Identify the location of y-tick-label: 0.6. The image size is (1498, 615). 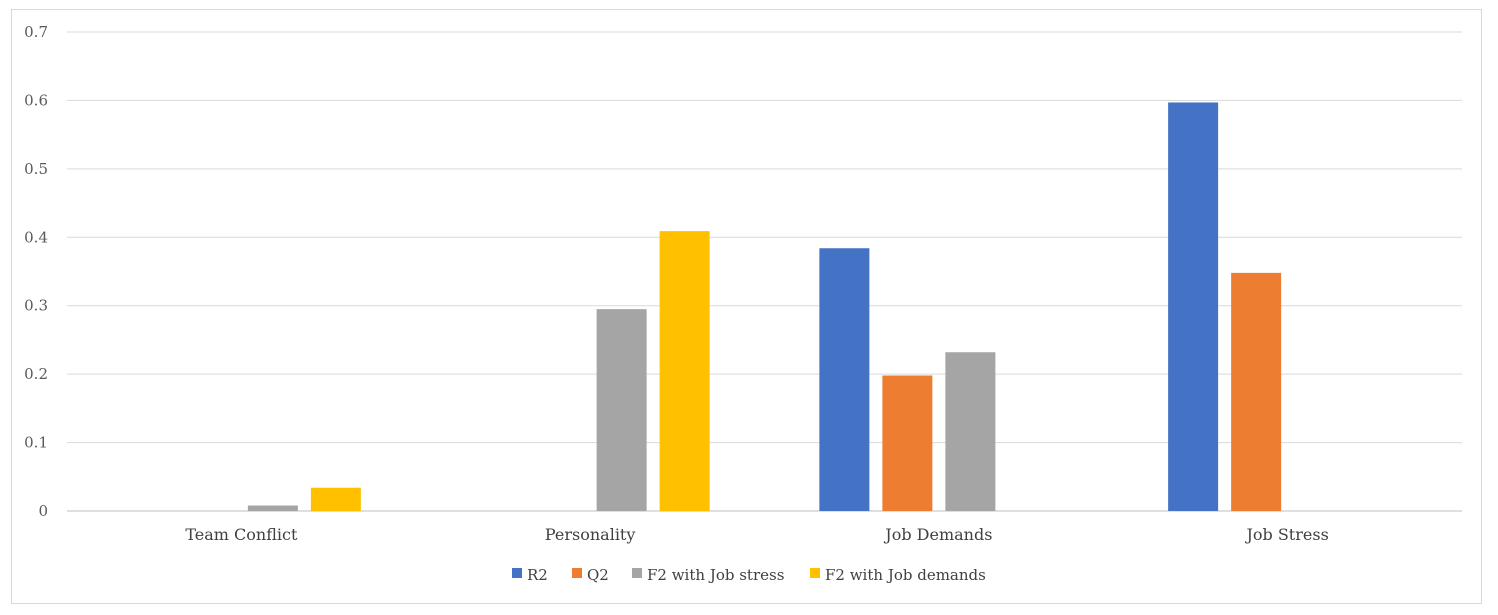
(36, 100).